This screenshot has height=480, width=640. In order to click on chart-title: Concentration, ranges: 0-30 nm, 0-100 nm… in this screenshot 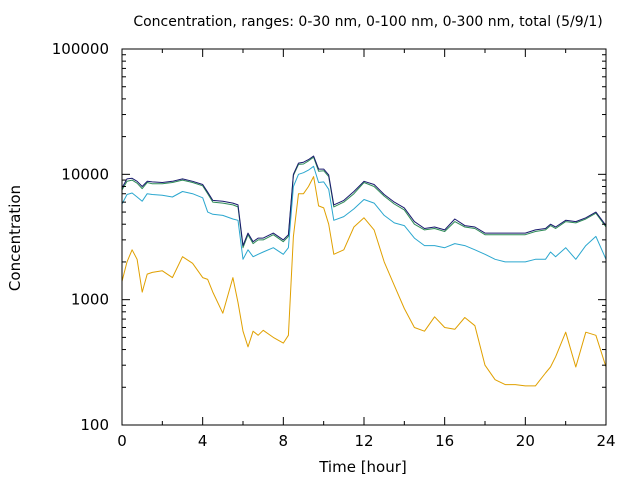, I will do `click(367, 22)`.